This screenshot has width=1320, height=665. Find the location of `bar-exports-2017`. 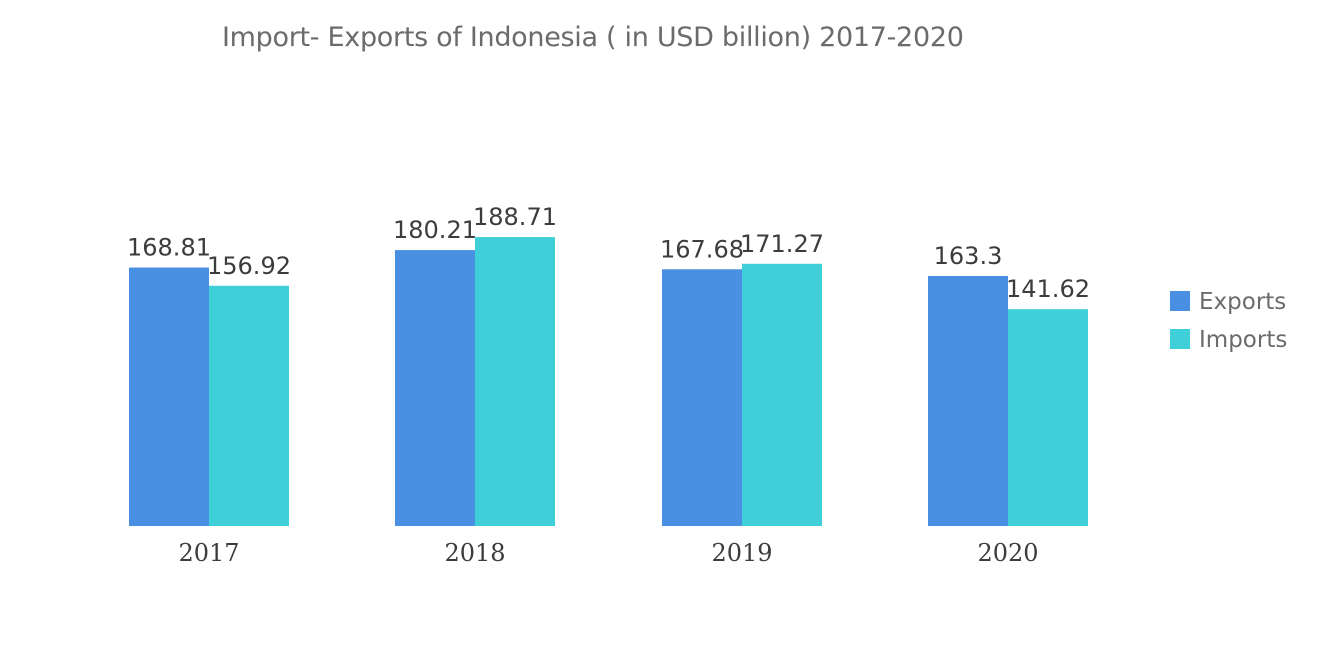

bar-exports-2017 is located at coordinates (169, 396).